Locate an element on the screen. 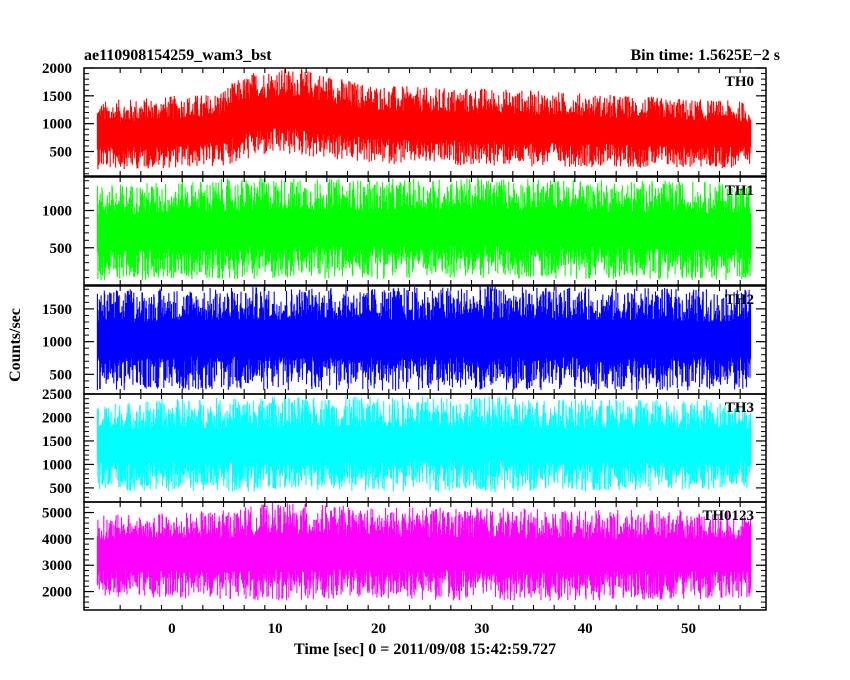 The image size is (850, 680). x-tick-label: 50 is located at coordinates (688, 629).